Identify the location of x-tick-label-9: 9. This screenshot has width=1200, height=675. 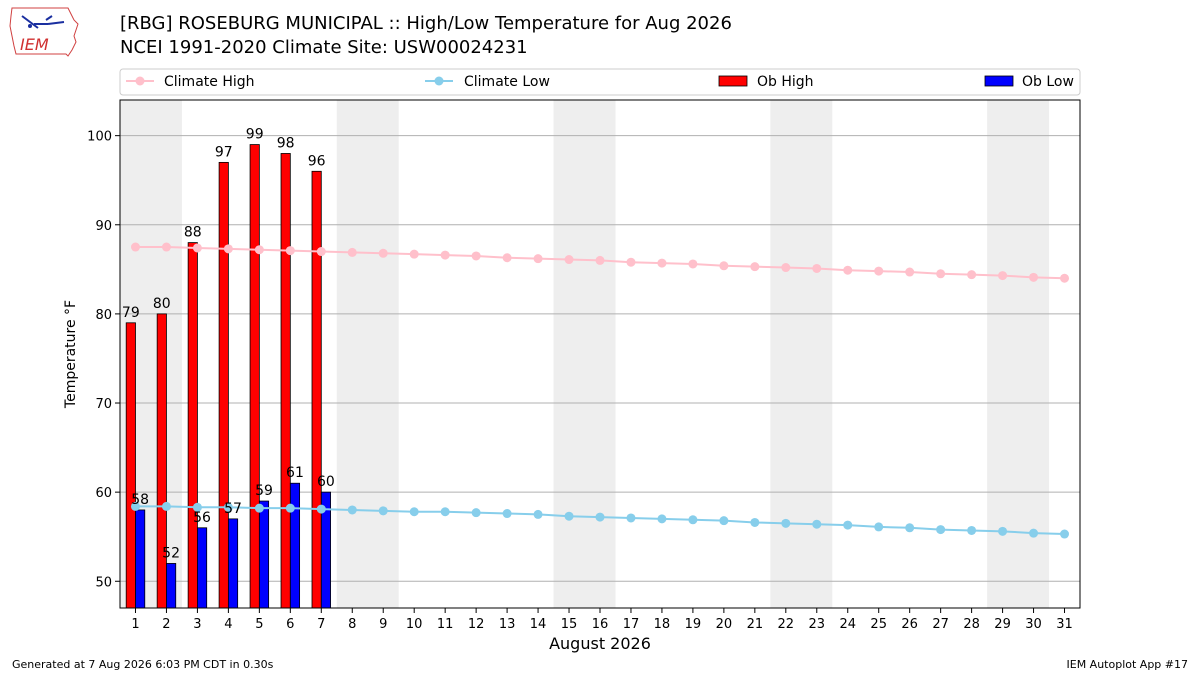
(383, 624).